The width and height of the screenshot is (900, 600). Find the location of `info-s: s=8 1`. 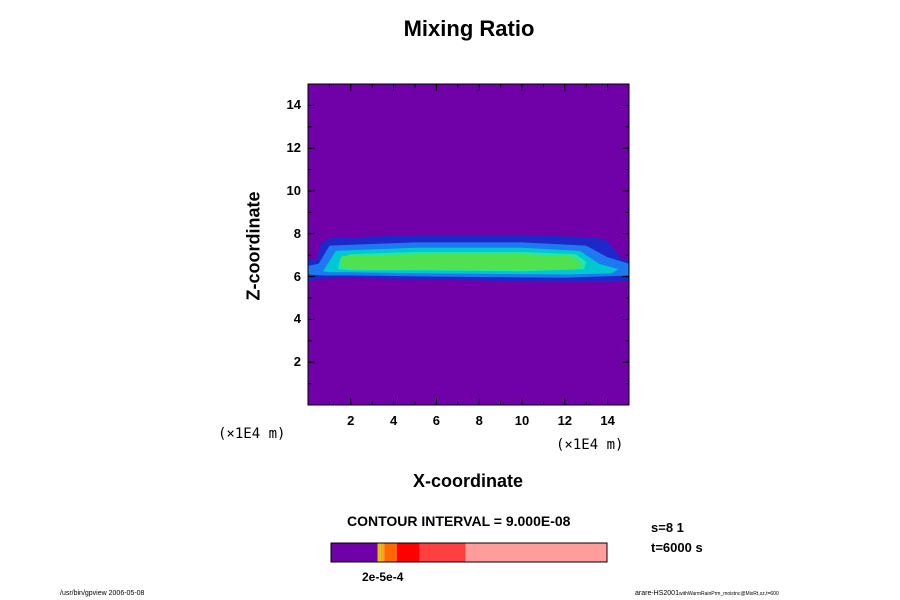

info-s: s=8 1 is located at coordinates (667, 527).